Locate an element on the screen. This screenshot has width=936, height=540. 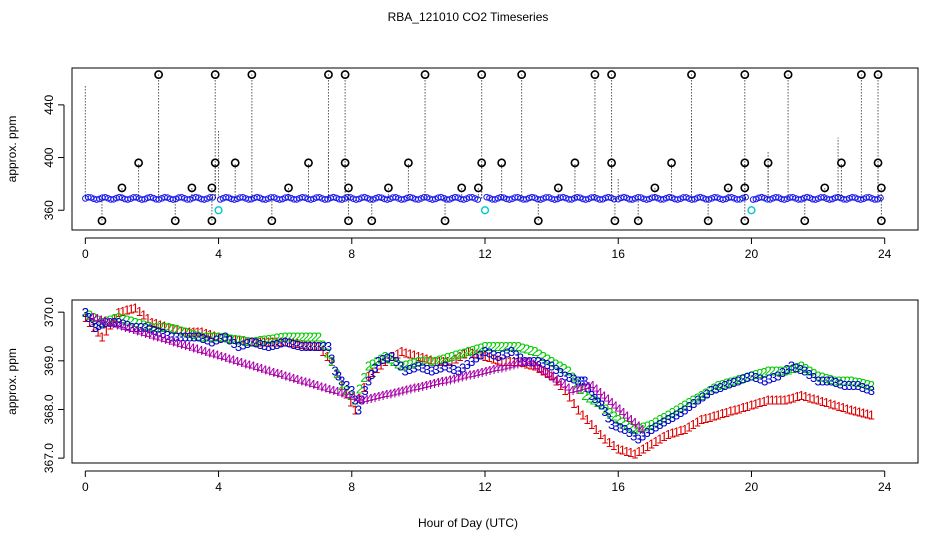
y-tick-label: 369.0 is located at coordinates (49, 360).